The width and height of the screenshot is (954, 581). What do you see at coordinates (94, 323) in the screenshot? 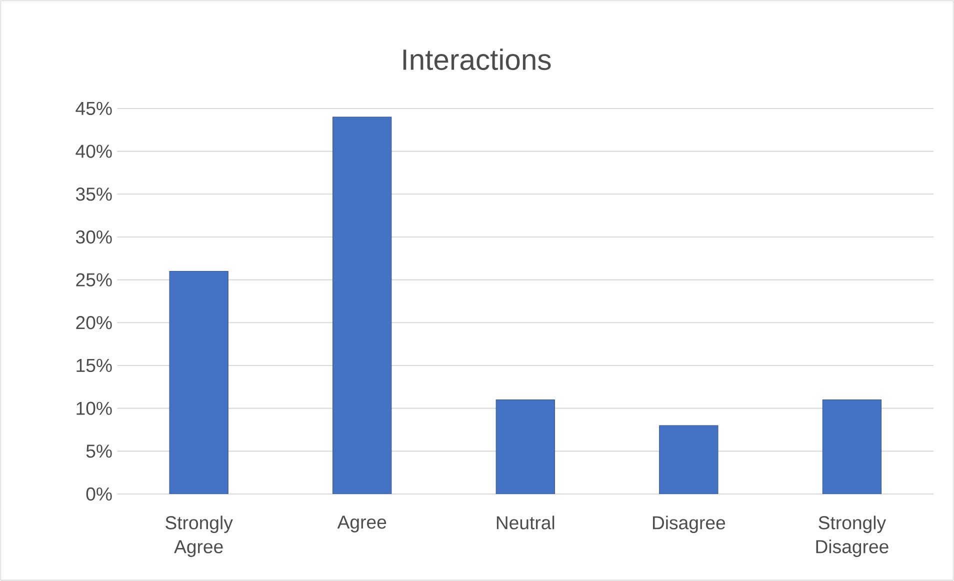
I see `y-tick-label: 20%` at bounding box center [94, 323].